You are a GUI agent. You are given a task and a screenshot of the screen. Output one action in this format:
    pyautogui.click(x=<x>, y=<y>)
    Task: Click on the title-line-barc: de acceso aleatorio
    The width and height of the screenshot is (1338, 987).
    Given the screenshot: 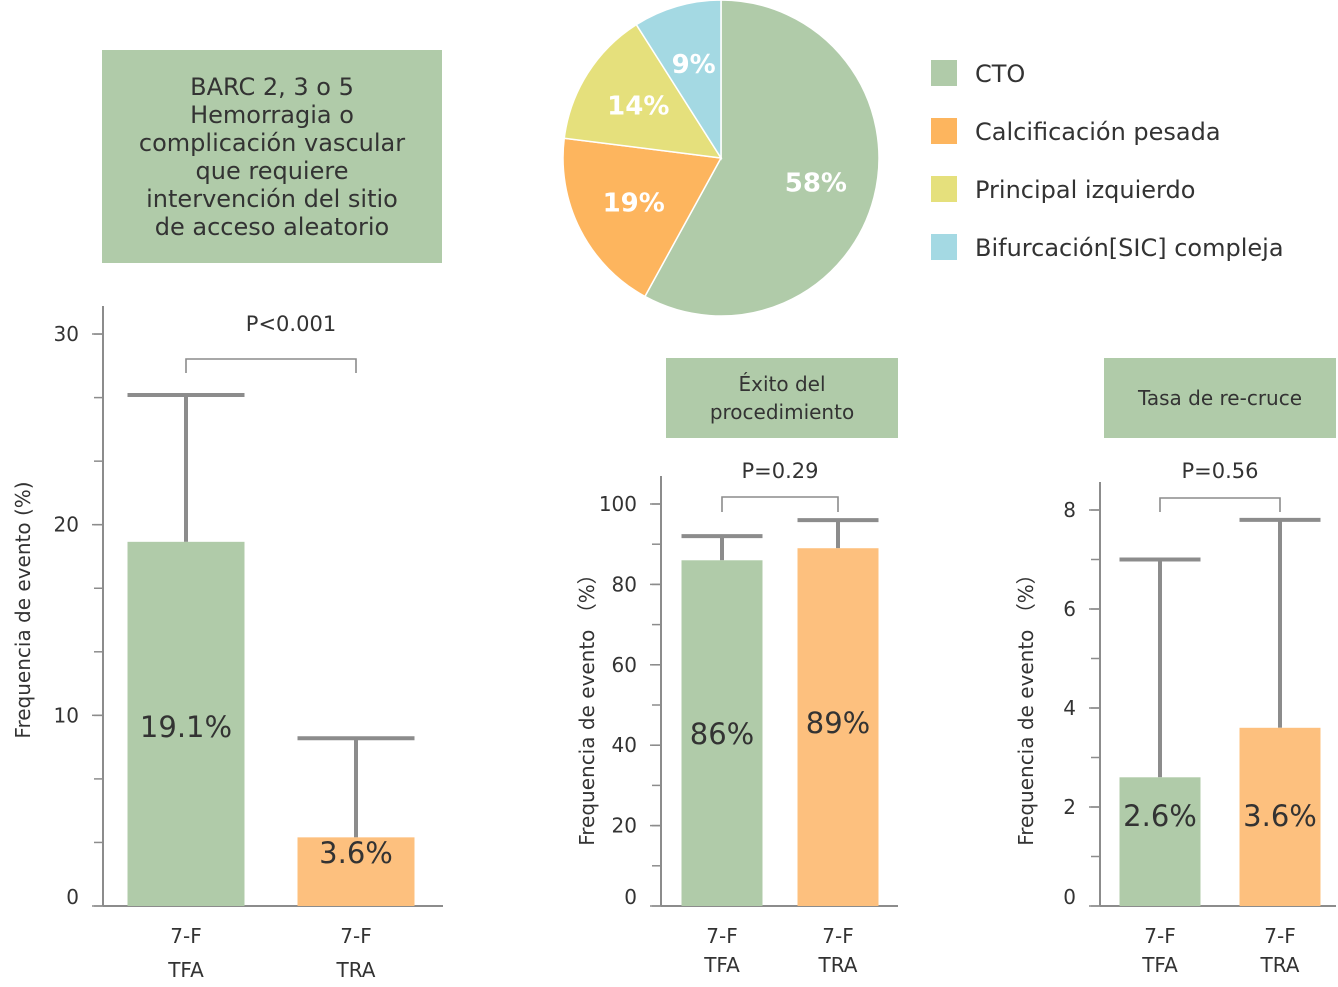 What is the action you would take?
    pyautogui.click(x=272, y=227)
    